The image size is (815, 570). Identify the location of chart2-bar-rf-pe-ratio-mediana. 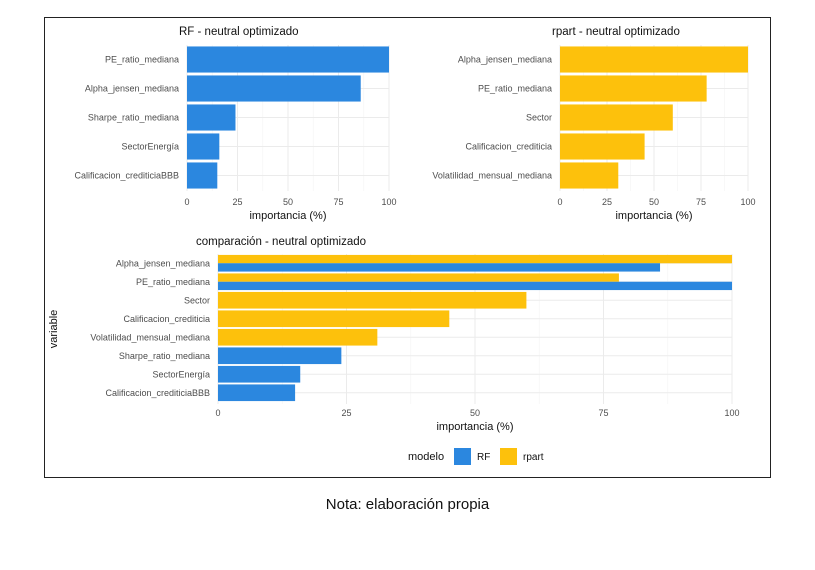
(475, 286).